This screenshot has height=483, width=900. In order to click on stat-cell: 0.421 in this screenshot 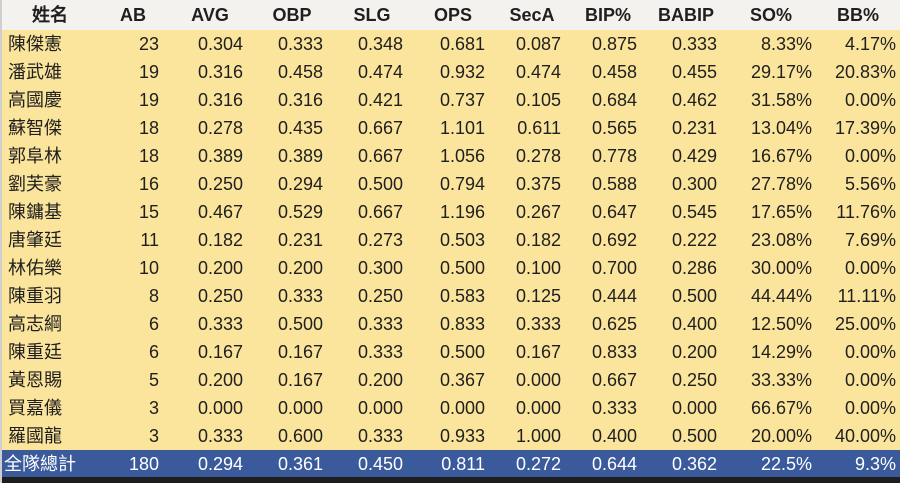, I will do `click(380, 100)`.